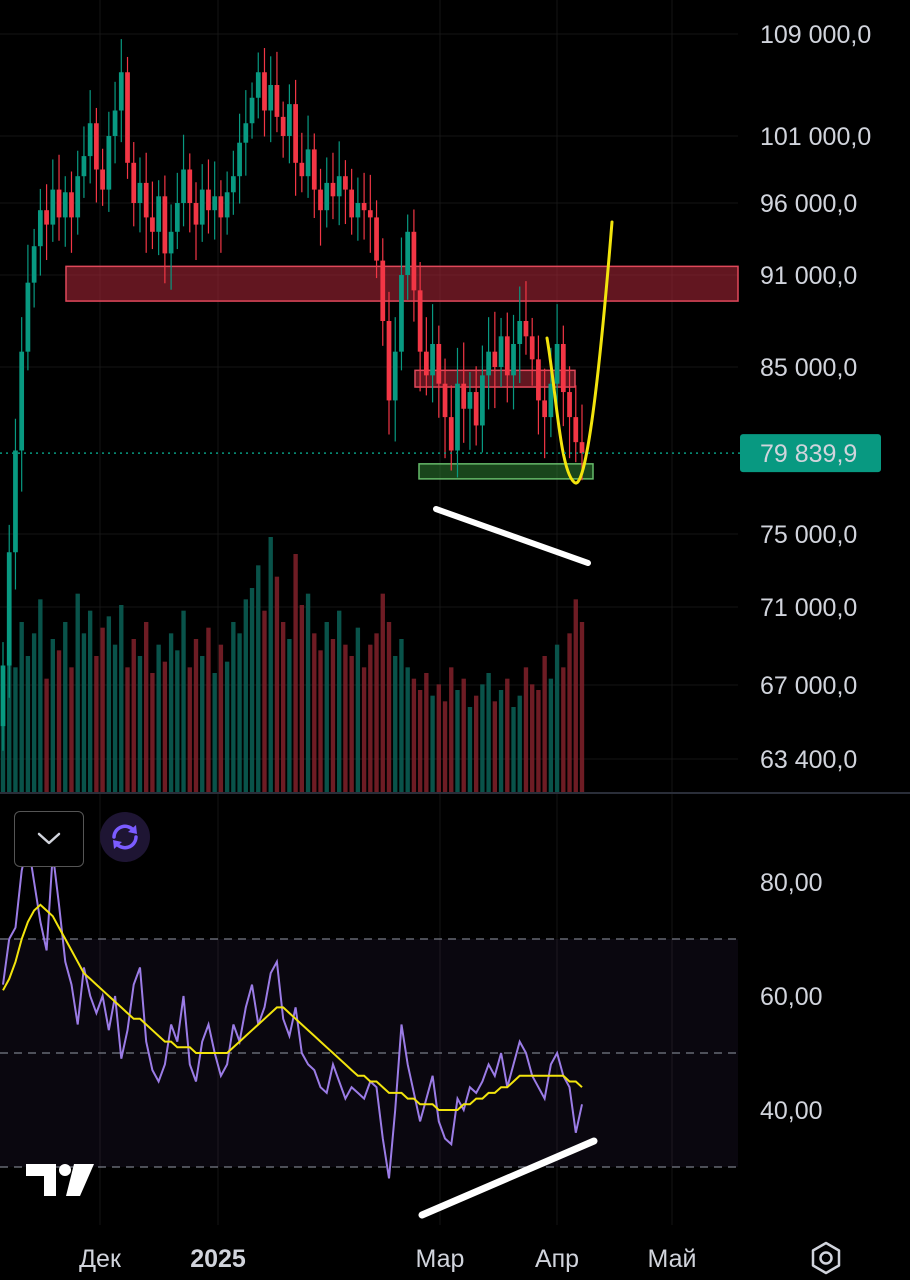  I want to click on collapse-button, so click(49, 839).